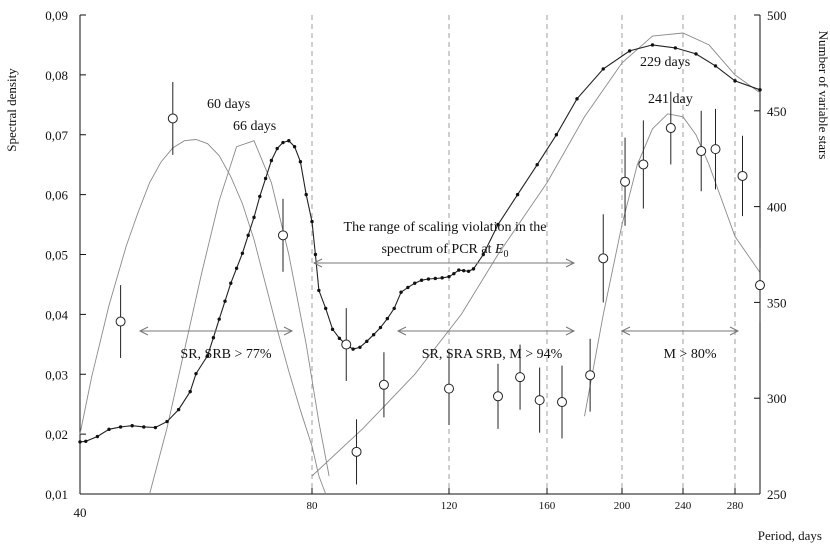 The image size is (830, 549). Describe the element at coordinates (625, 331) in the screenshot. I see `band-arrow-3-head-left` at that location.